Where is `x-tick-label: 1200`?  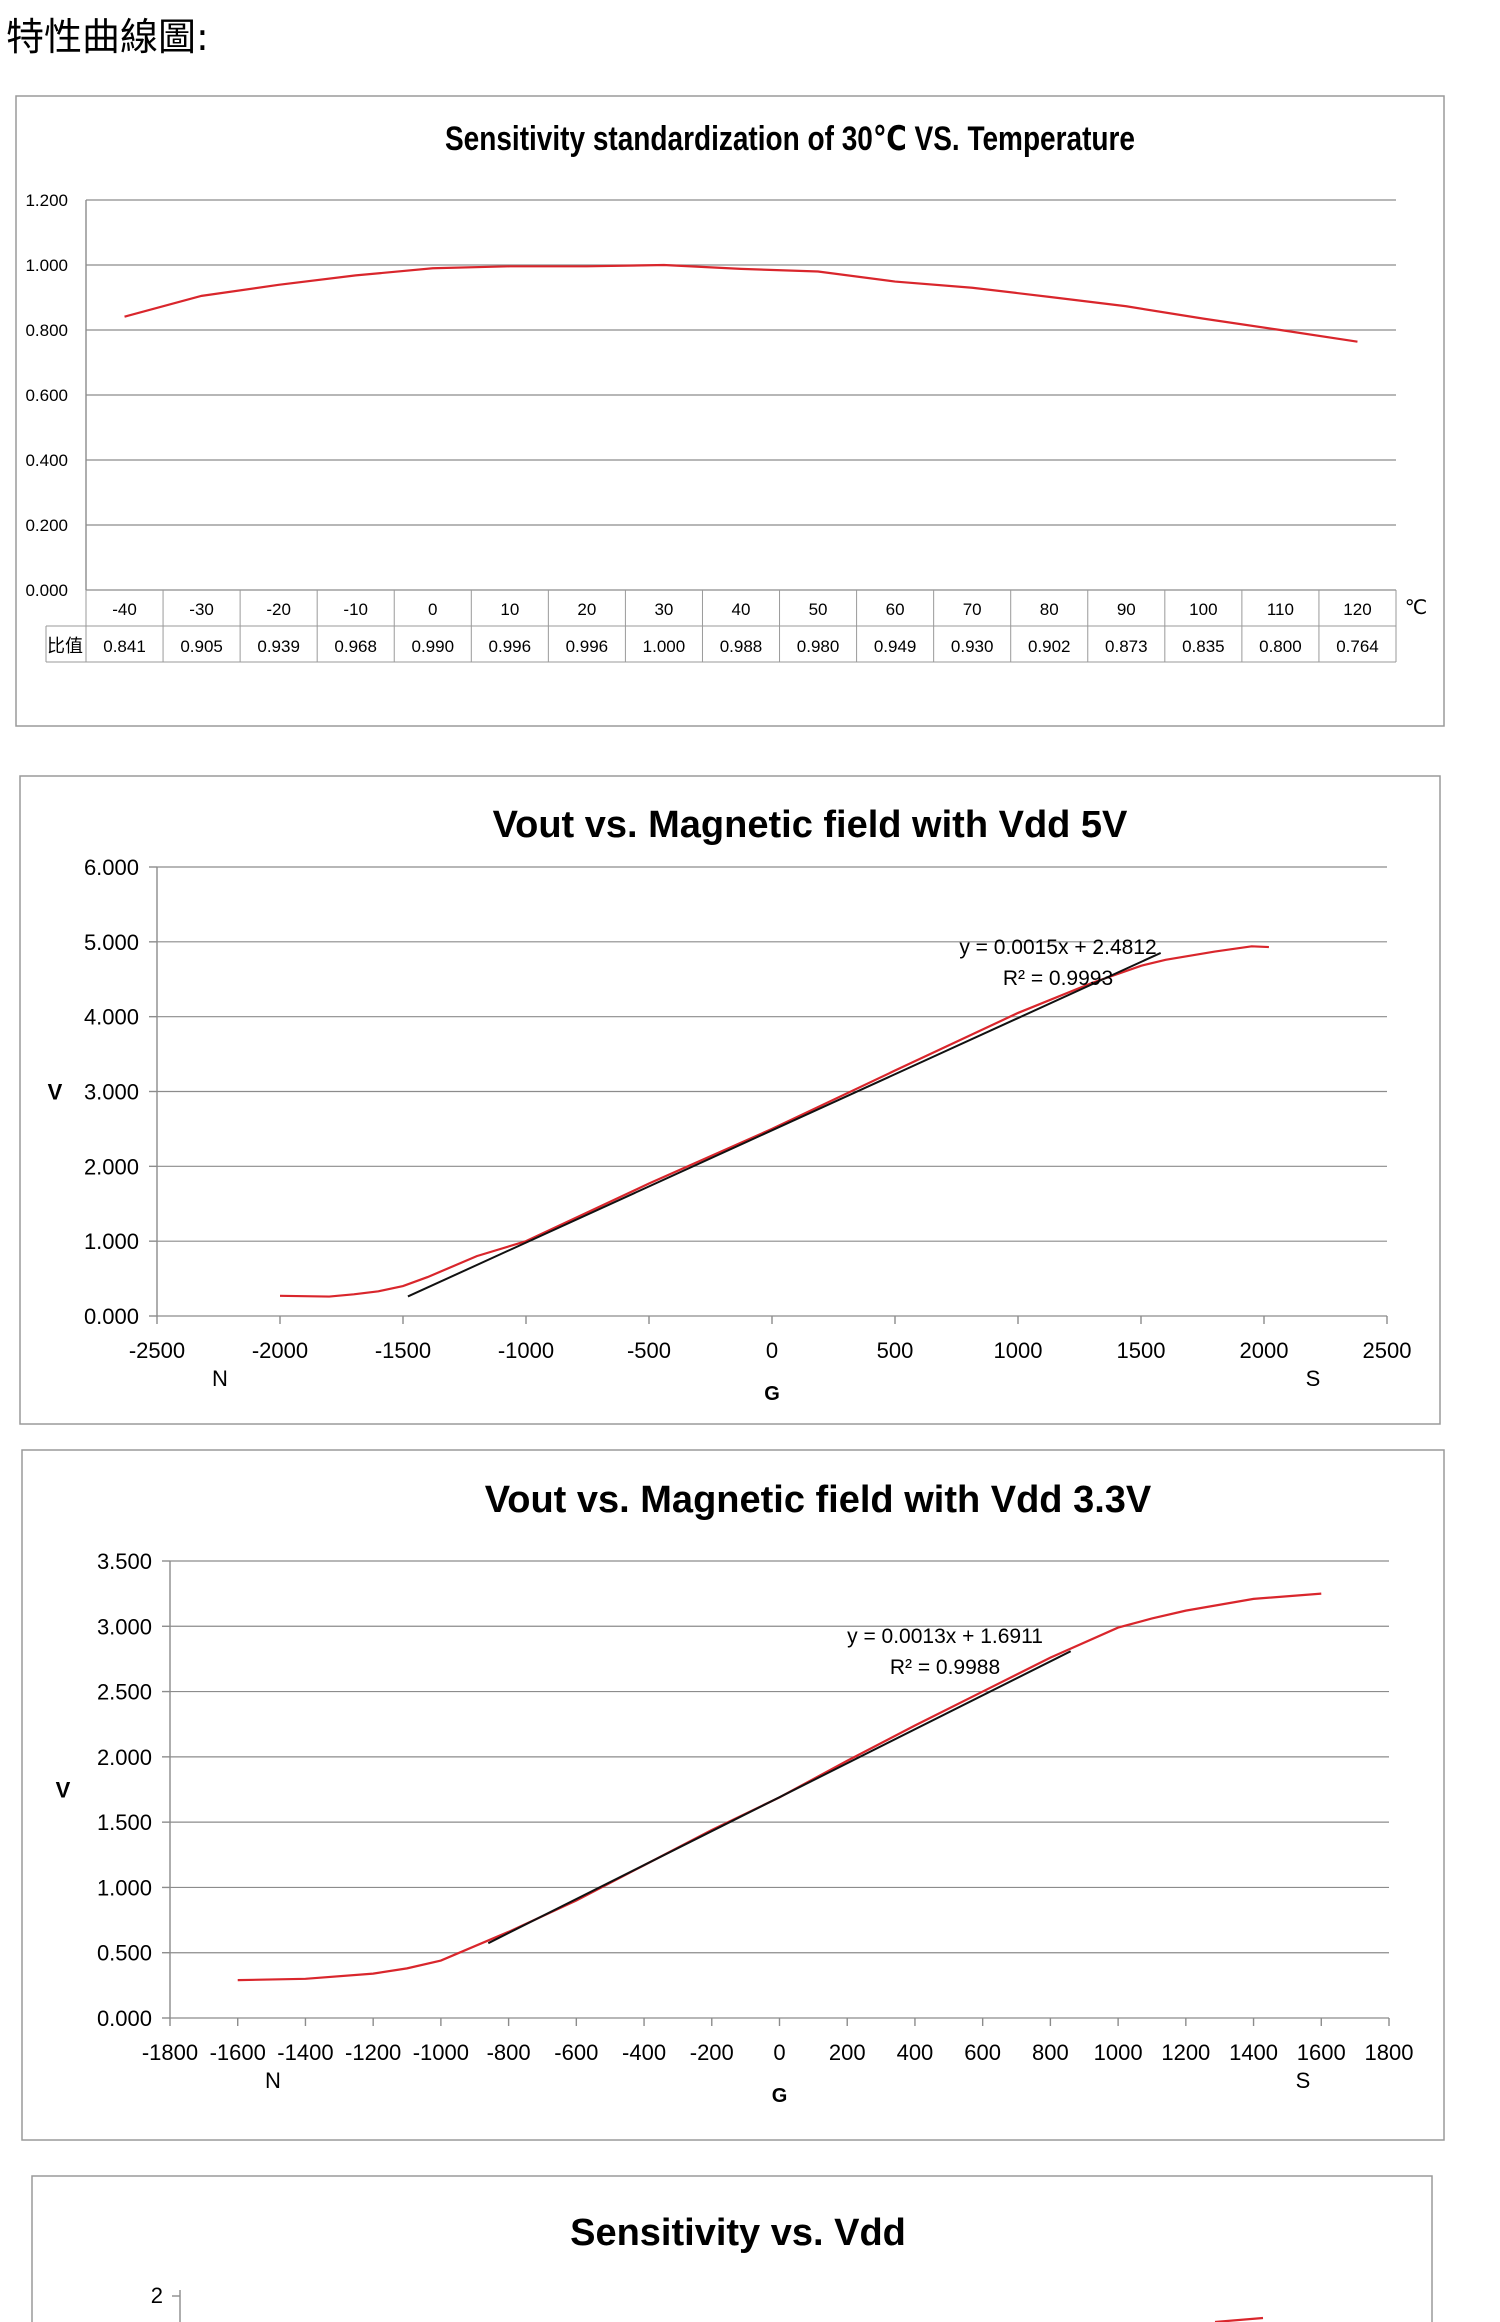
x-tick-label: 1200 is located at coordinates (1185, 2052).